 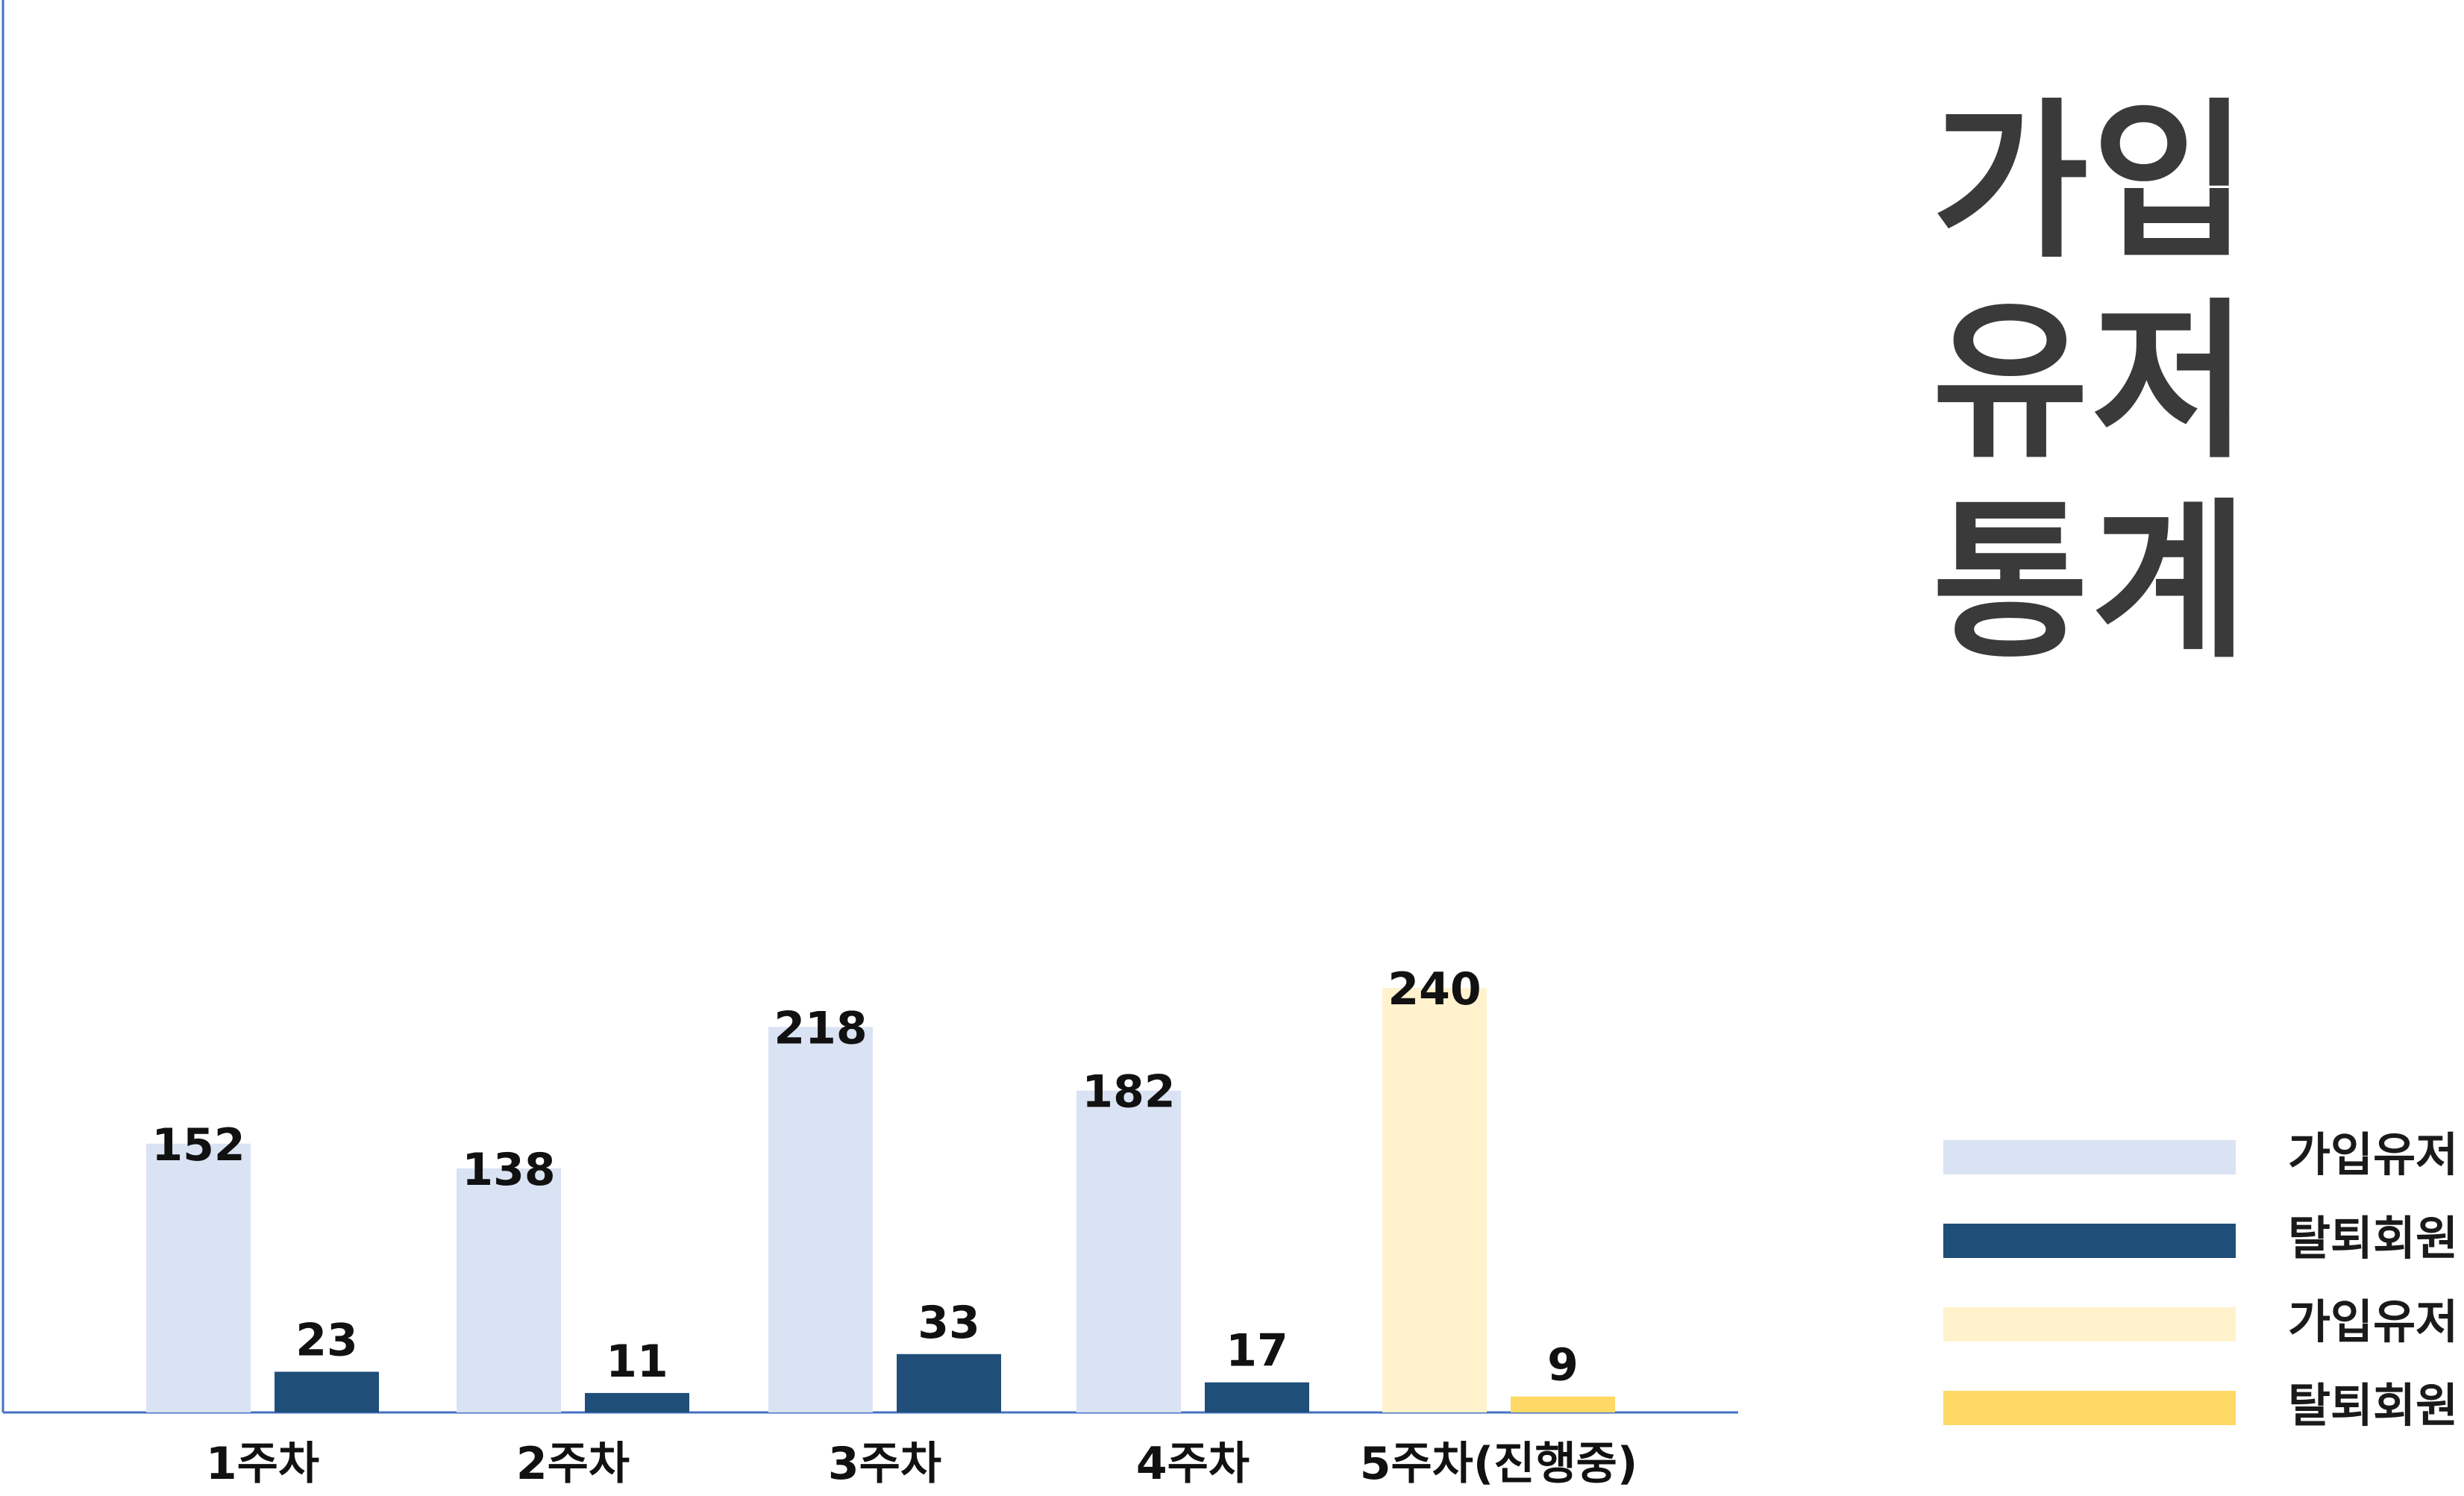 I want to click on data-label-left-3: 33, so click(x=949, y=1323).